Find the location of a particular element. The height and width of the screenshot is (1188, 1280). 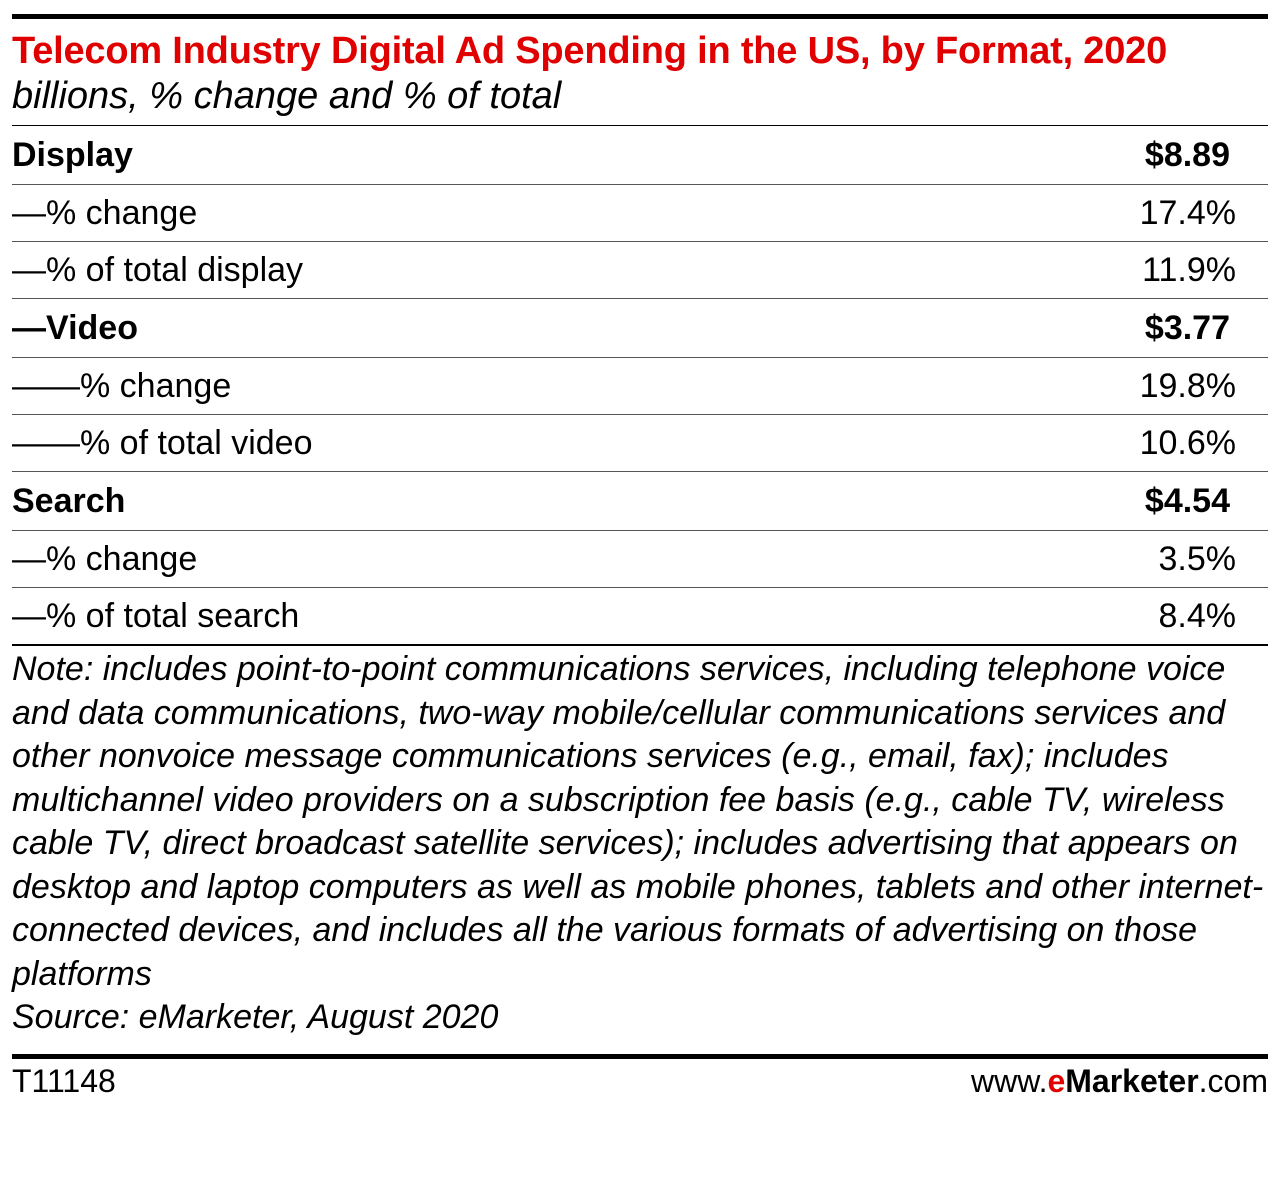

row-label: —% of total search is located at coordinates (156, 615).